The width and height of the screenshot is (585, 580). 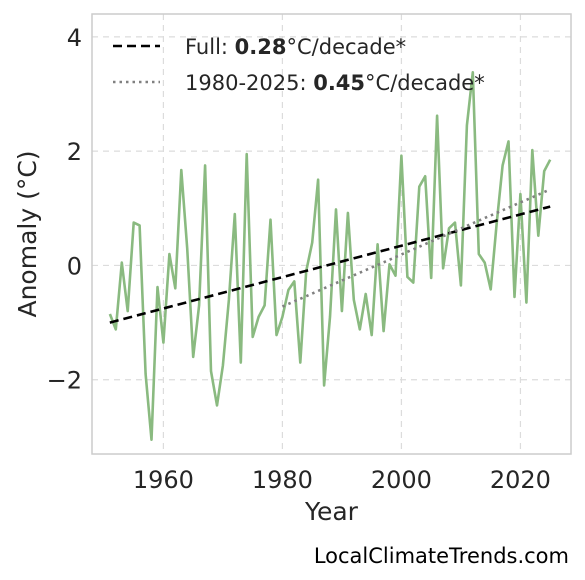 I want to click on x-axis-label: Year, so click(x=331, y=511).